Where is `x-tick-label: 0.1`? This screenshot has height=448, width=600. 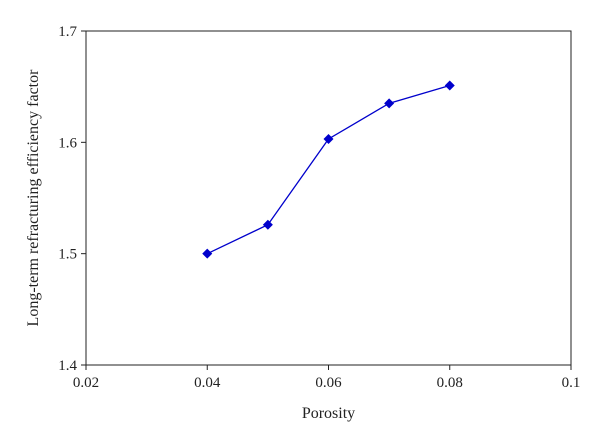 x-tick-label: 0.1 is located at coordinates (571, 383).